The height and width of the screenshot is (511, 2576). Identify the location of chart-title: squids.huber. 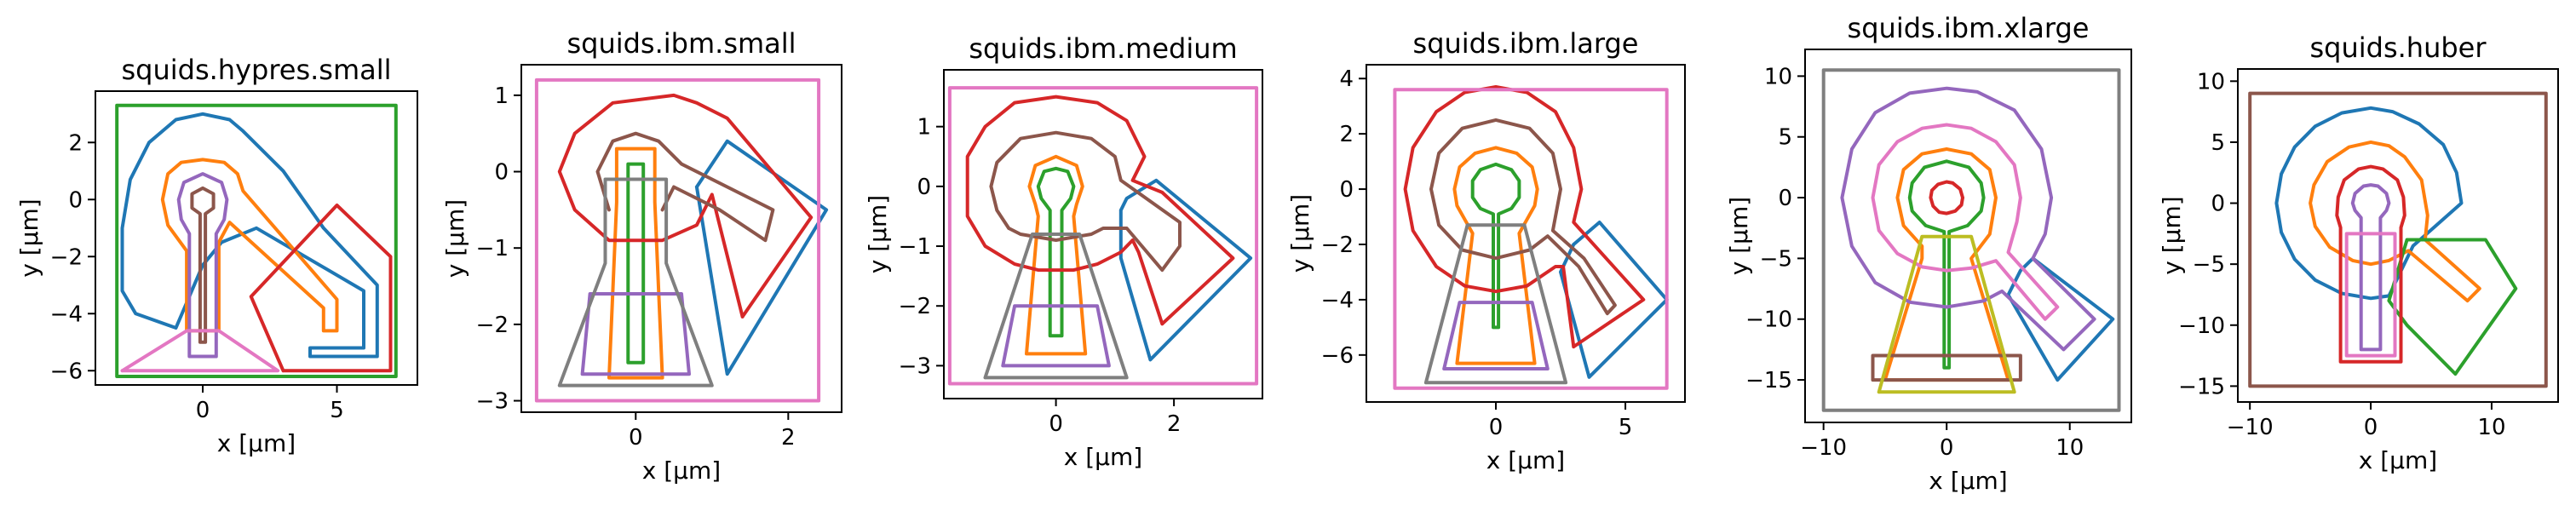
(2398, 48).